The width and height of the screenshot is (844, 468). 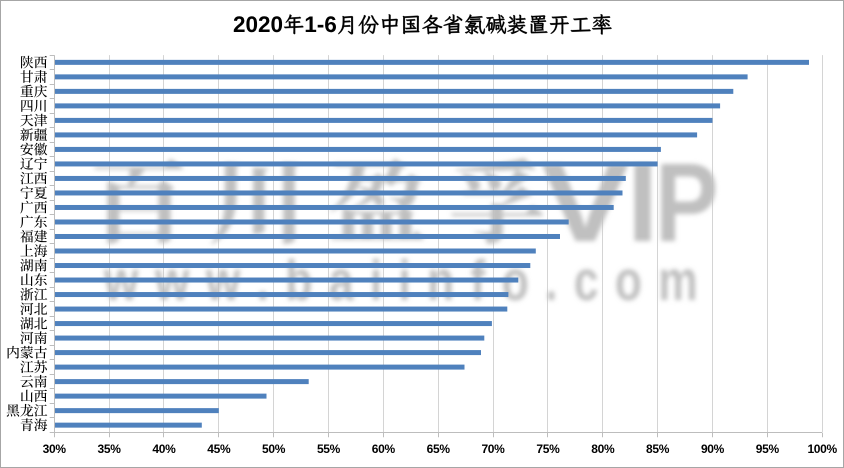 What do you see at coordinates (164, 449) in the screenshot?
I see `svg-text: 40%` at bounding box center [164, 449].